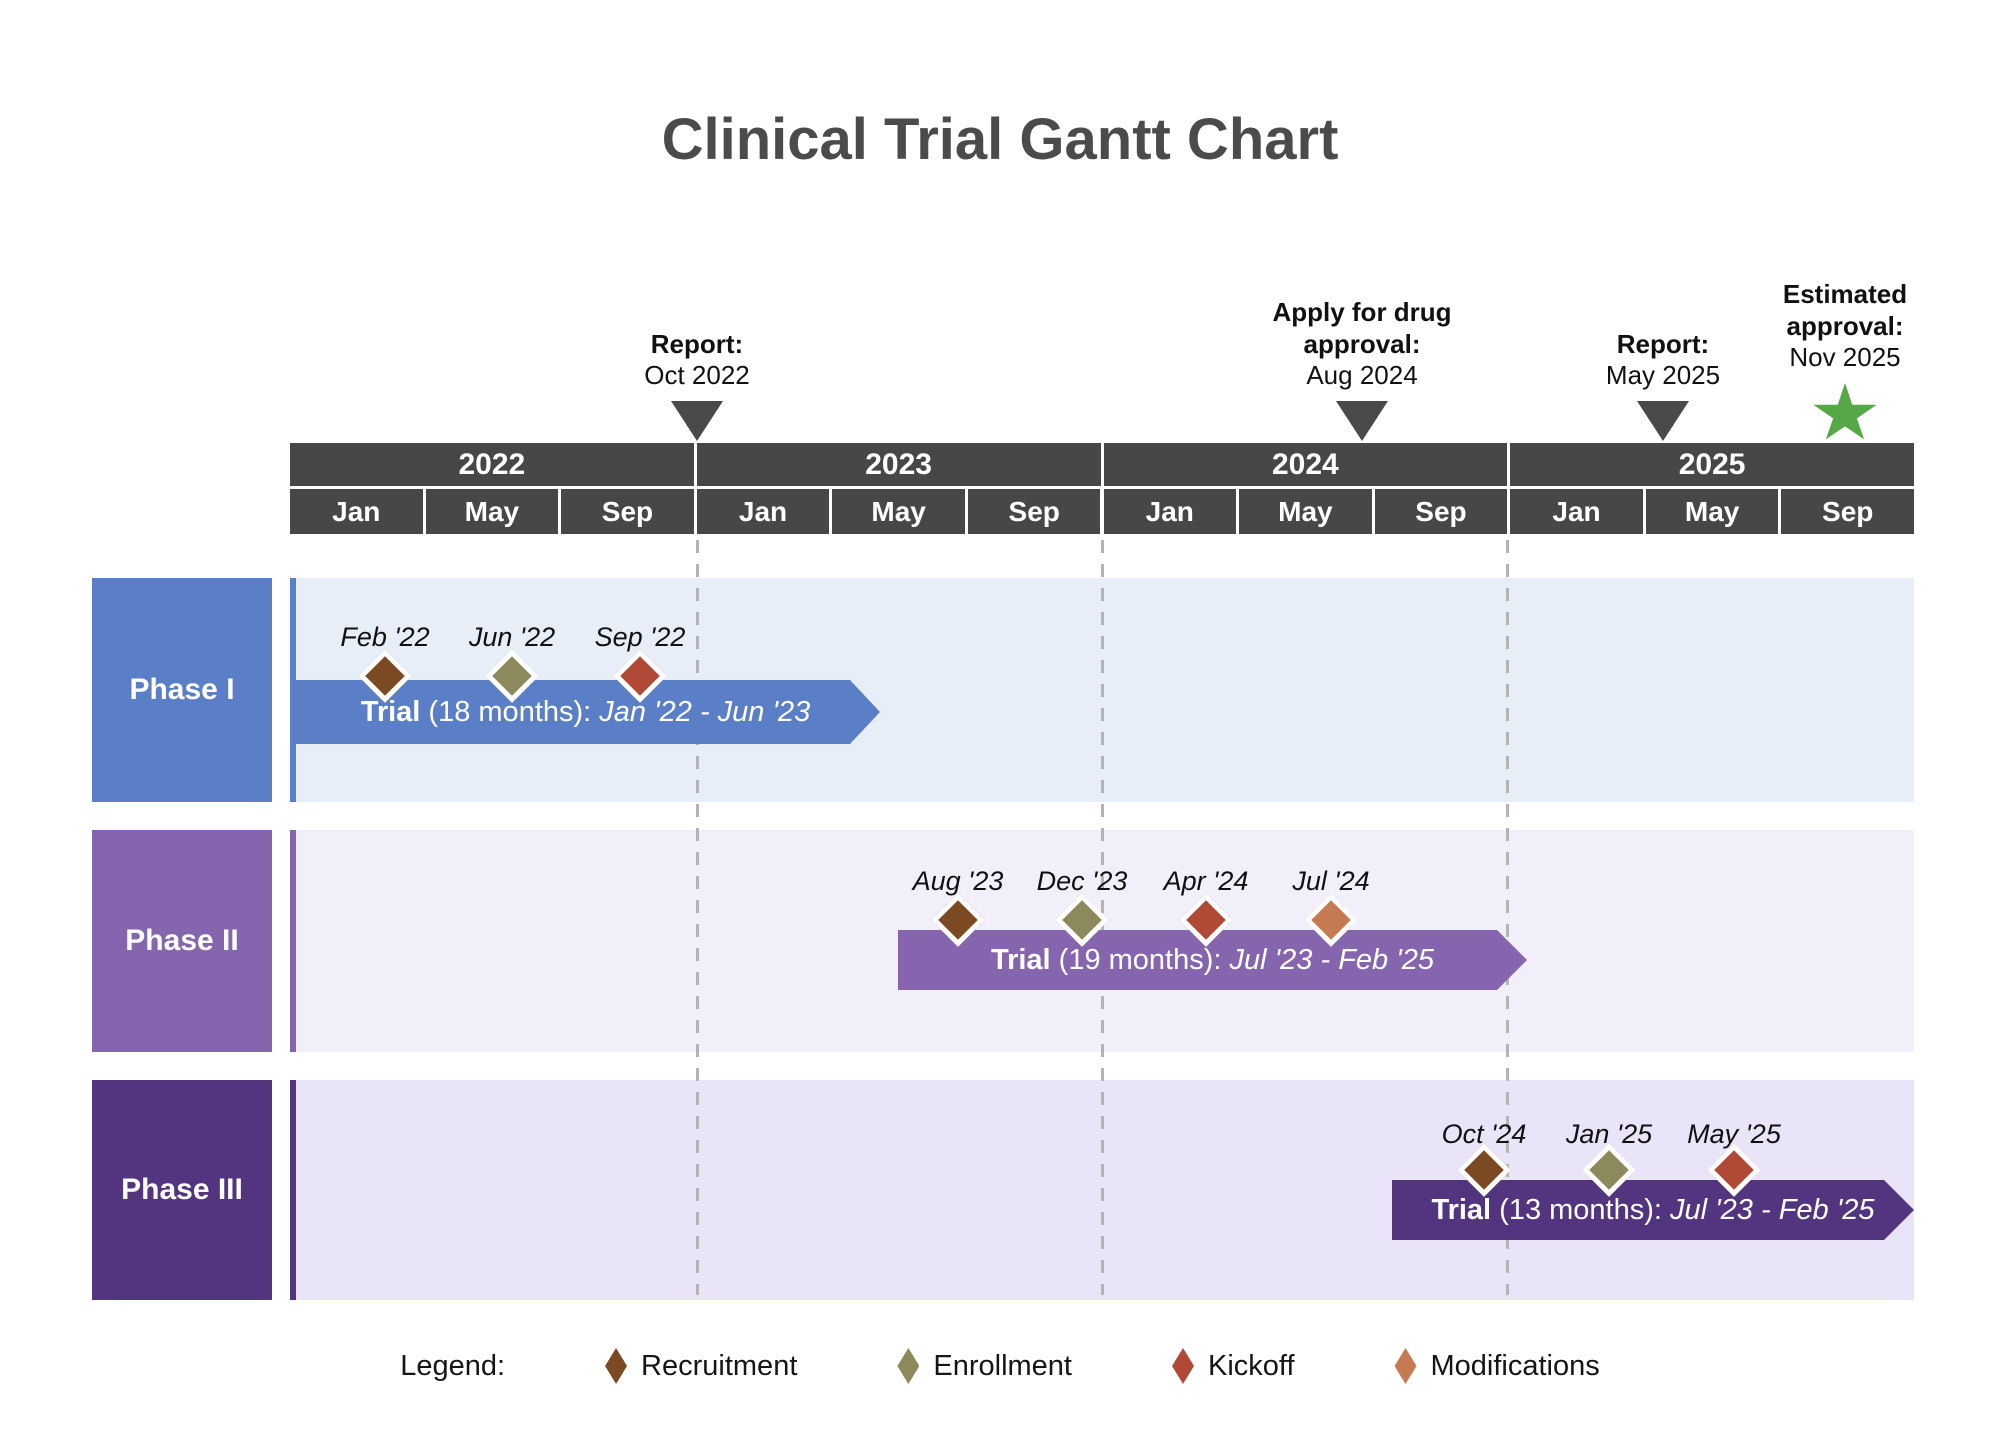  I want to click on annotation-estimated-approval: Estimated approval: Nov 2025, so click(1845, 360).